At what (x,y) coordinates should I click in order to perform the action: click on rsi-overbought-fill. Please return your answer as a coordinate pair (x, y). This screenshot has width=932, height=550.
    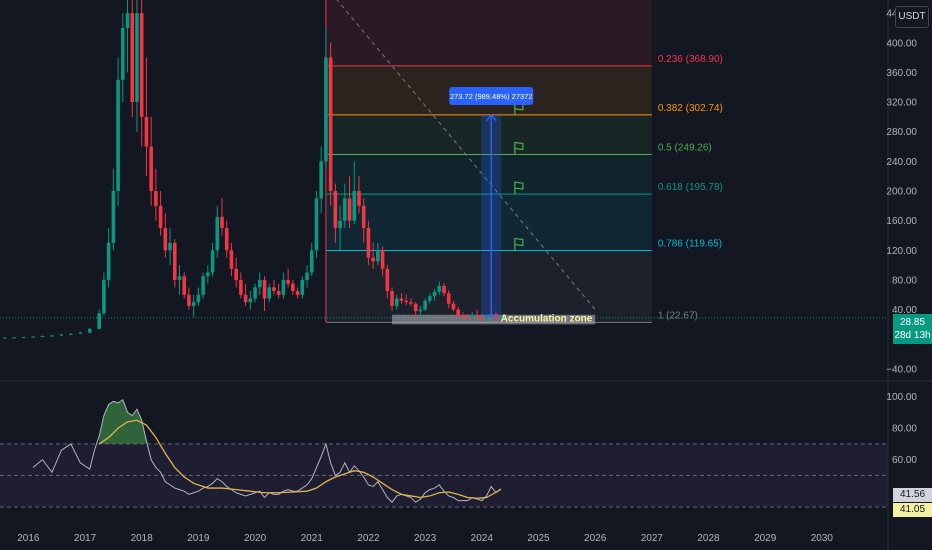
    Looking at the image, I should click on (123, 421).